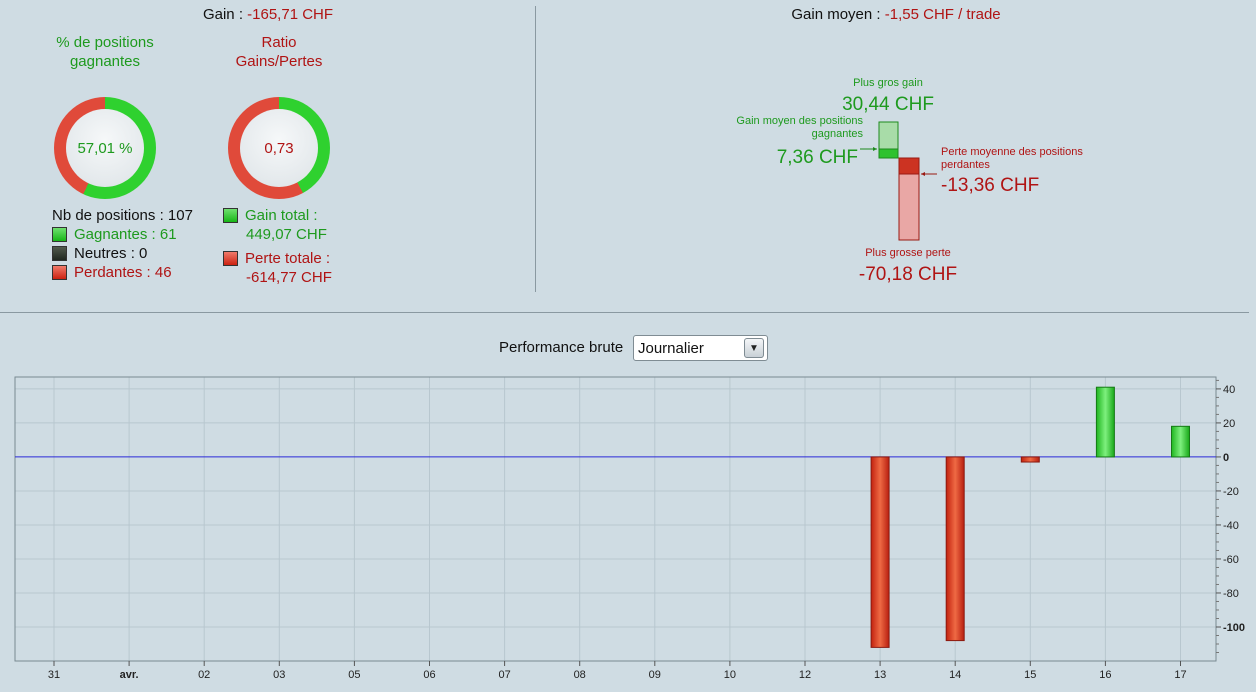  I want to click on y-tick-label: -60, so click(1231, 560).